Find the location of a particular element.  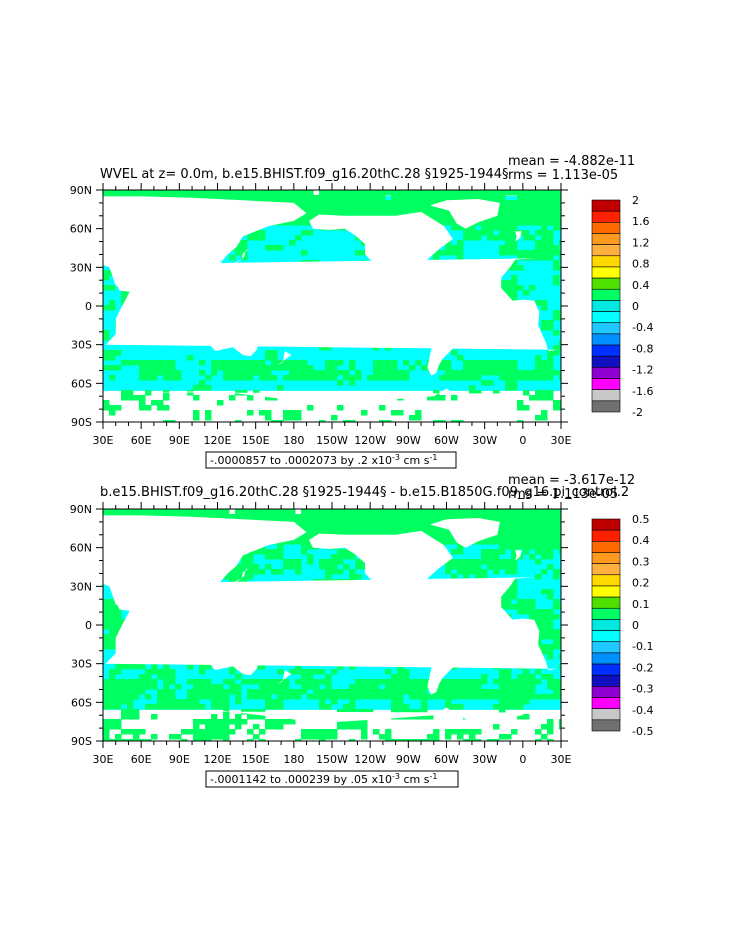

land-mass is located at coordinates (332, 724).